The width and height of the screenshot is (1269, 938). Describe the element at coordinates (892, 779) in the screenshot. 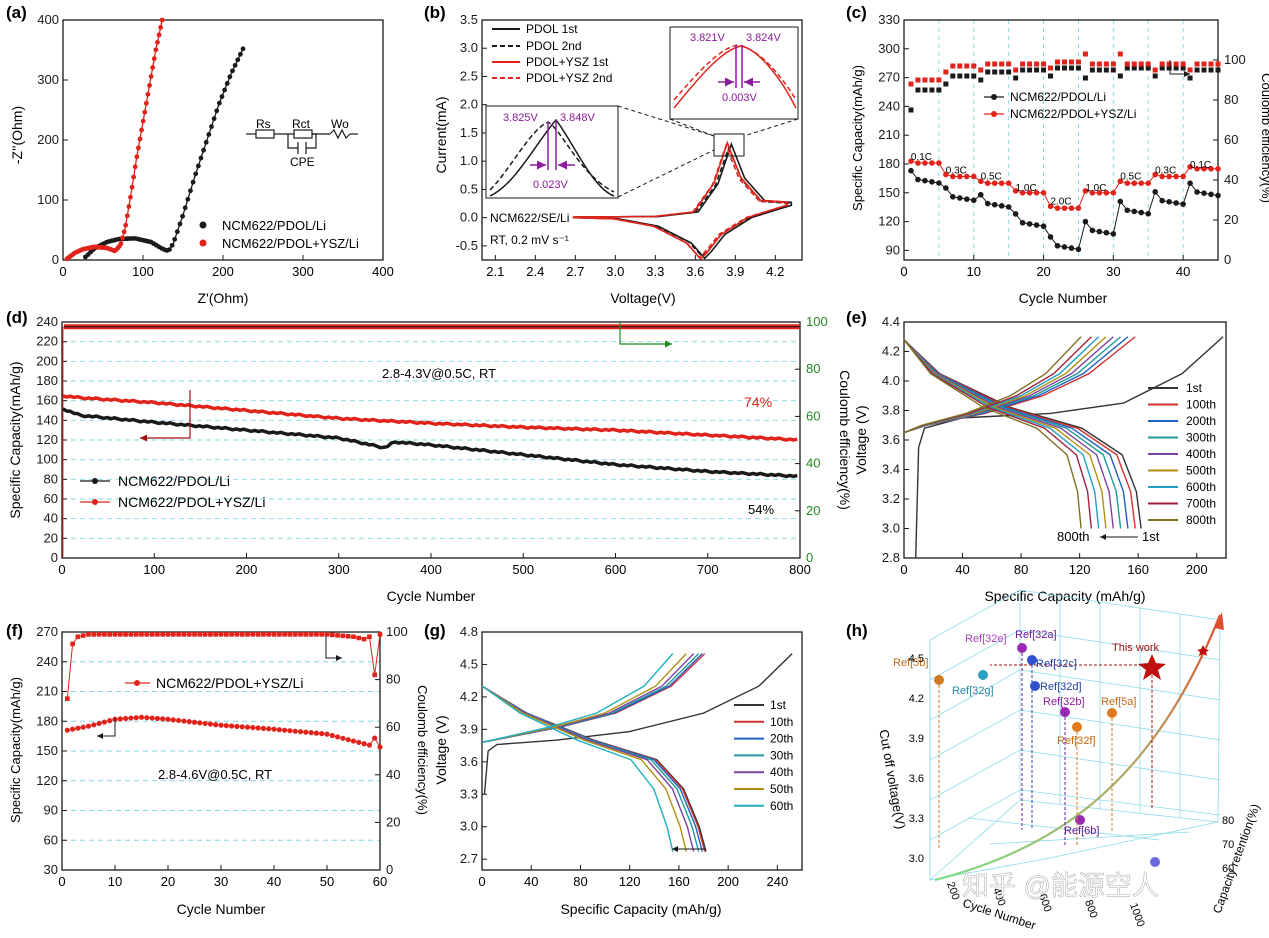

I see `h-zlabel: Cut off voltage(V)` at that location.